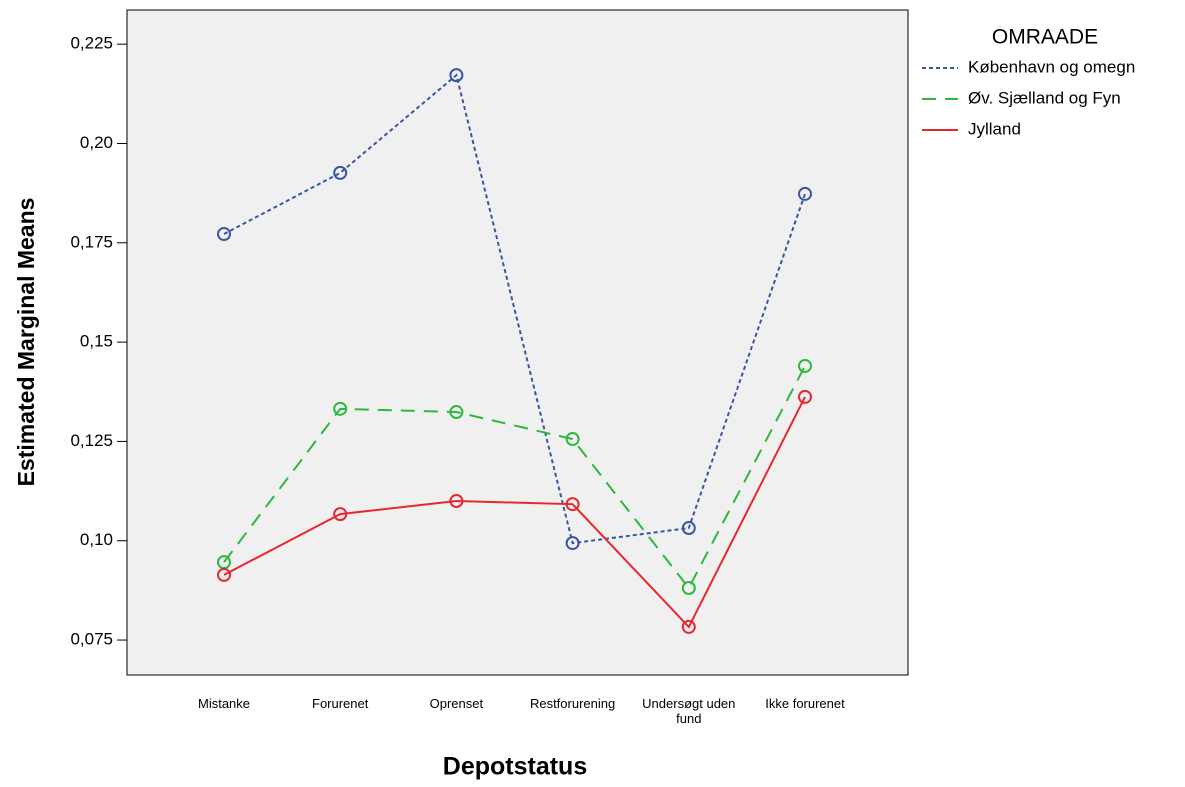 This screenshot has width=1185, height=787. What do you see at coordinates (1045, 37) in the screenshot?
I see `legend-title: OMRAADE` at bounding box center [1045, 37].